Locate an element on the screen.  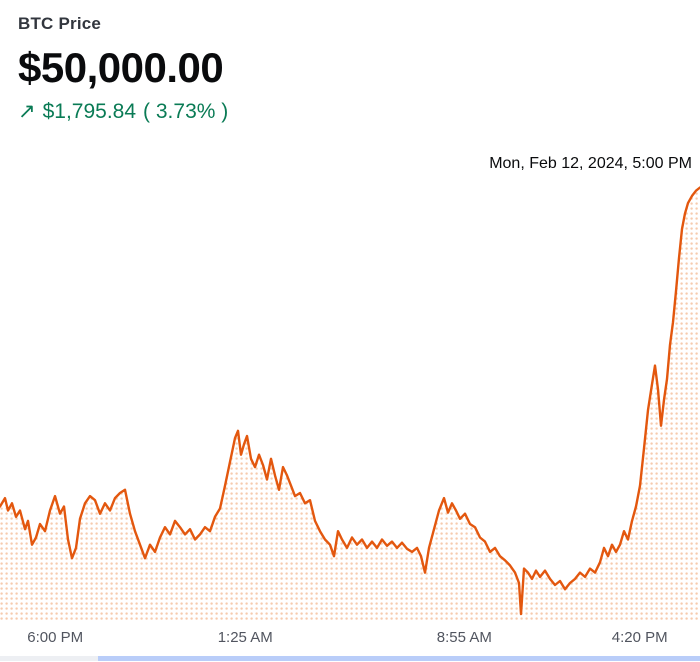
x-axis: 6:00 PM 1:25 AM 8:55 AM 4:20 PM is located at coordinates (350, 639).